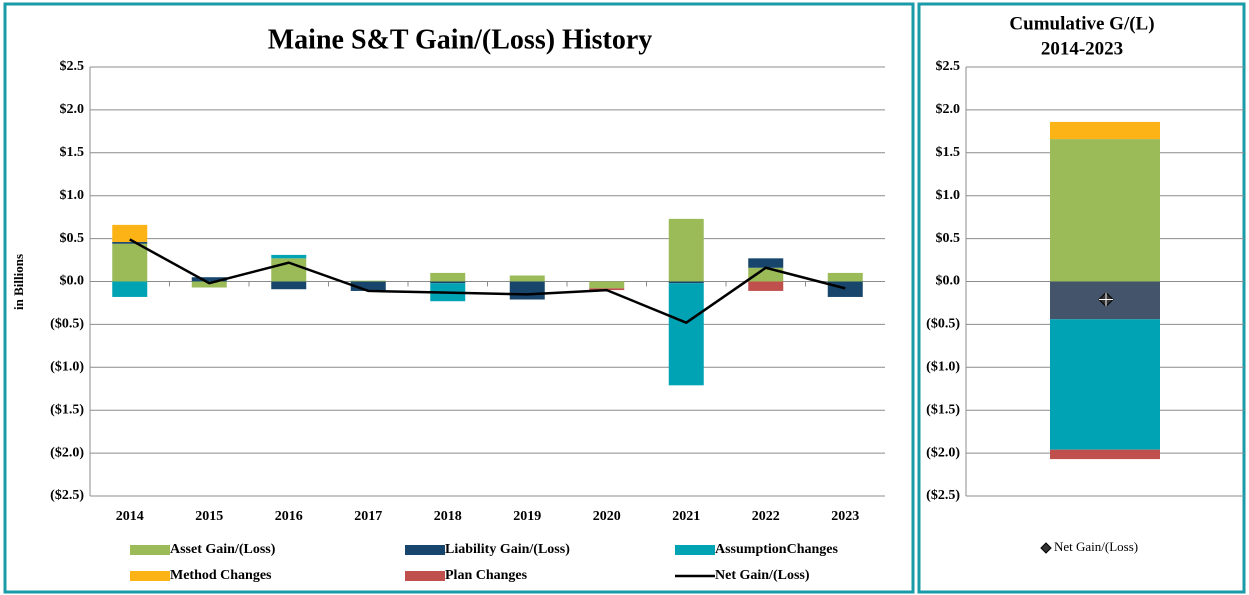 This screenshot has height=595, width=1249. I want to click on net-marker-cross, so click(1106, 299).